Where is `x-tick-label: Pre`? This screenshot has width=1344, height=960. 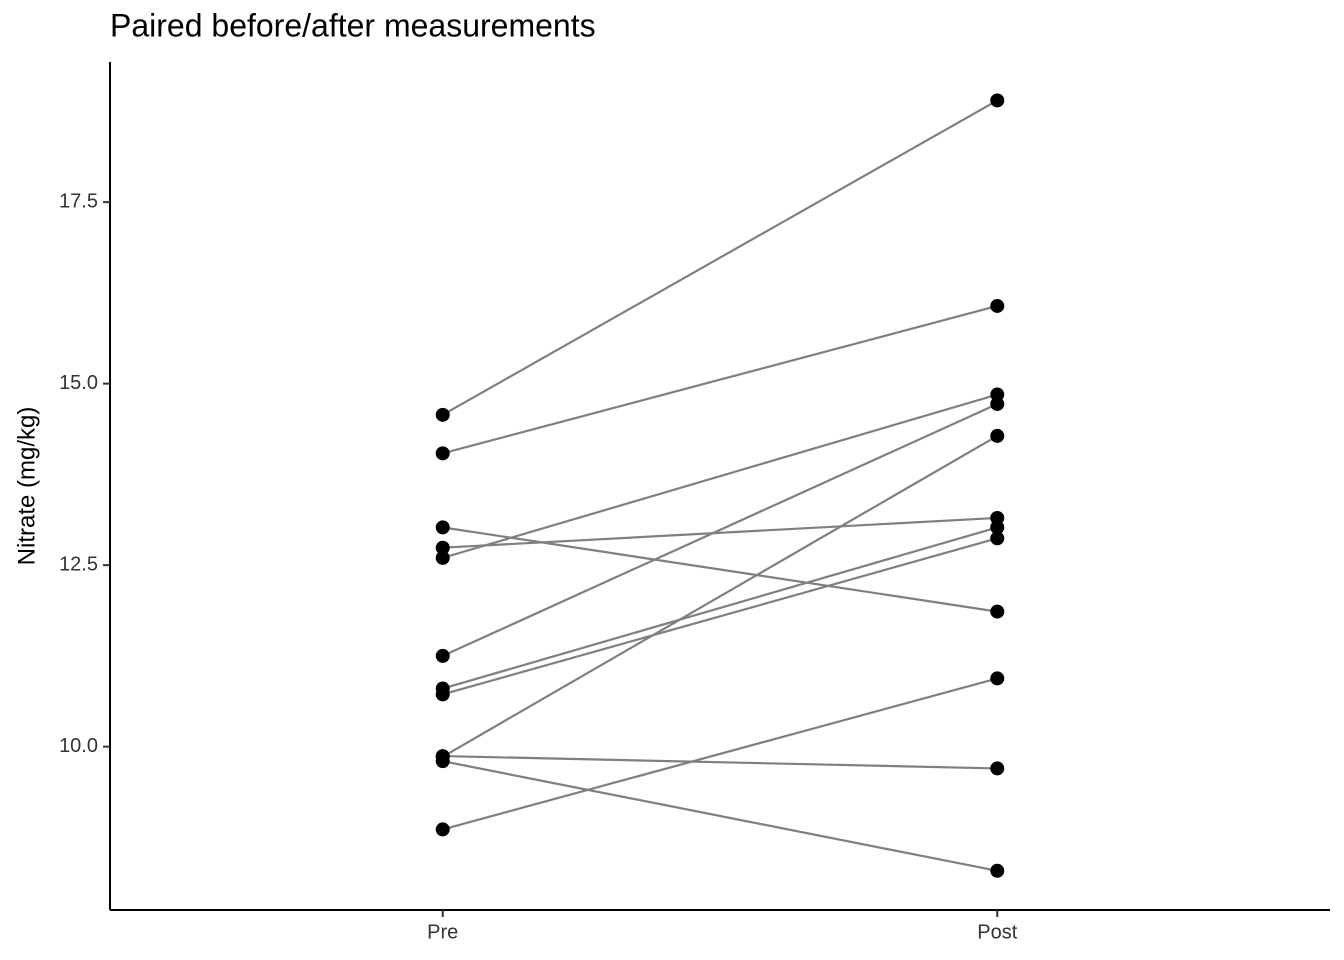 x-tick-label: Pre is located at coordinates (442, 932).